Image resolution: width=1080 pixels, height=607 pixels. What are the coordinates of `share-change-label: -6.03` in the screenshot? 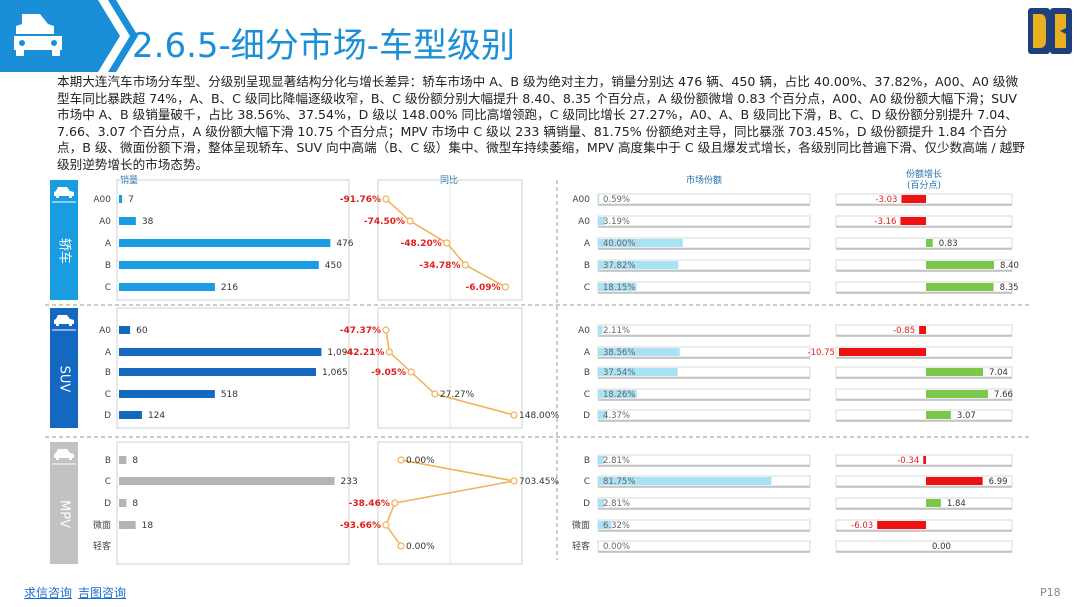 It's located at (862, 526).